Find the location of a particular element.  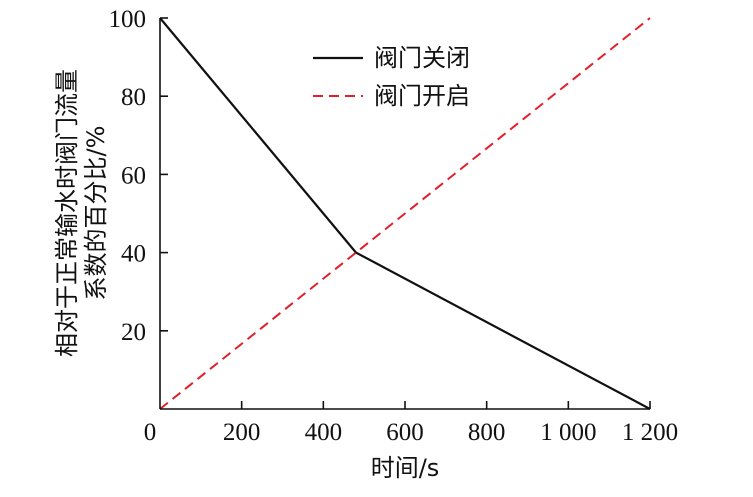

x-tick-label: 0 is located at coordinates (150, 432).